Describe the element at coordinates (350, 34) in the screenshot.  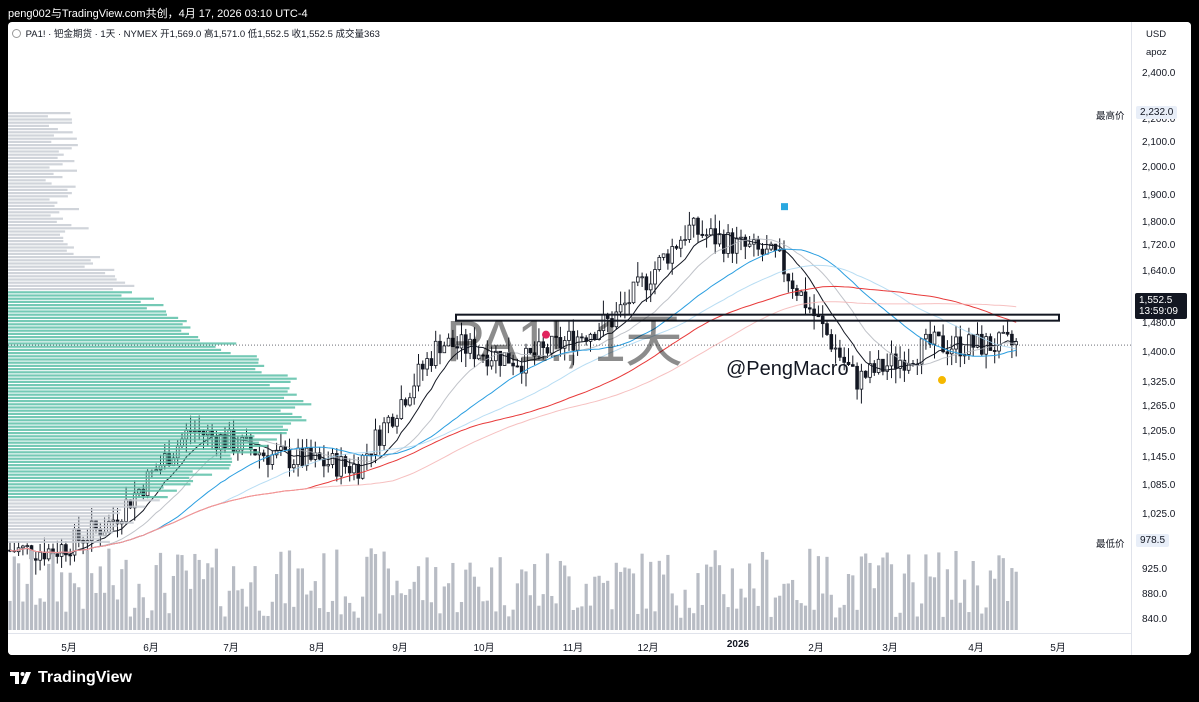
I see `legend-volume-label: 成交量` at that location.